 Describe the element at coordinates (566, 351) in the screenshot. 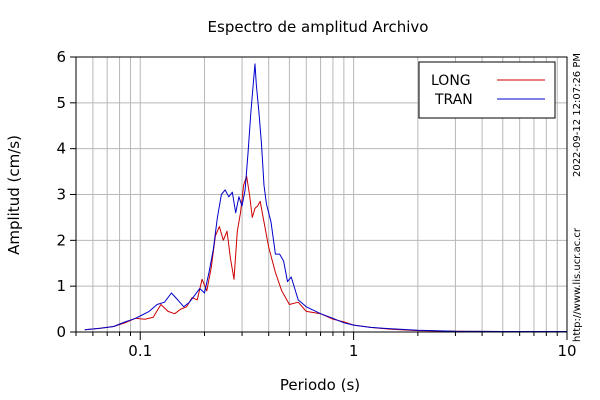

I see `x-tick-label: 10` at that location.